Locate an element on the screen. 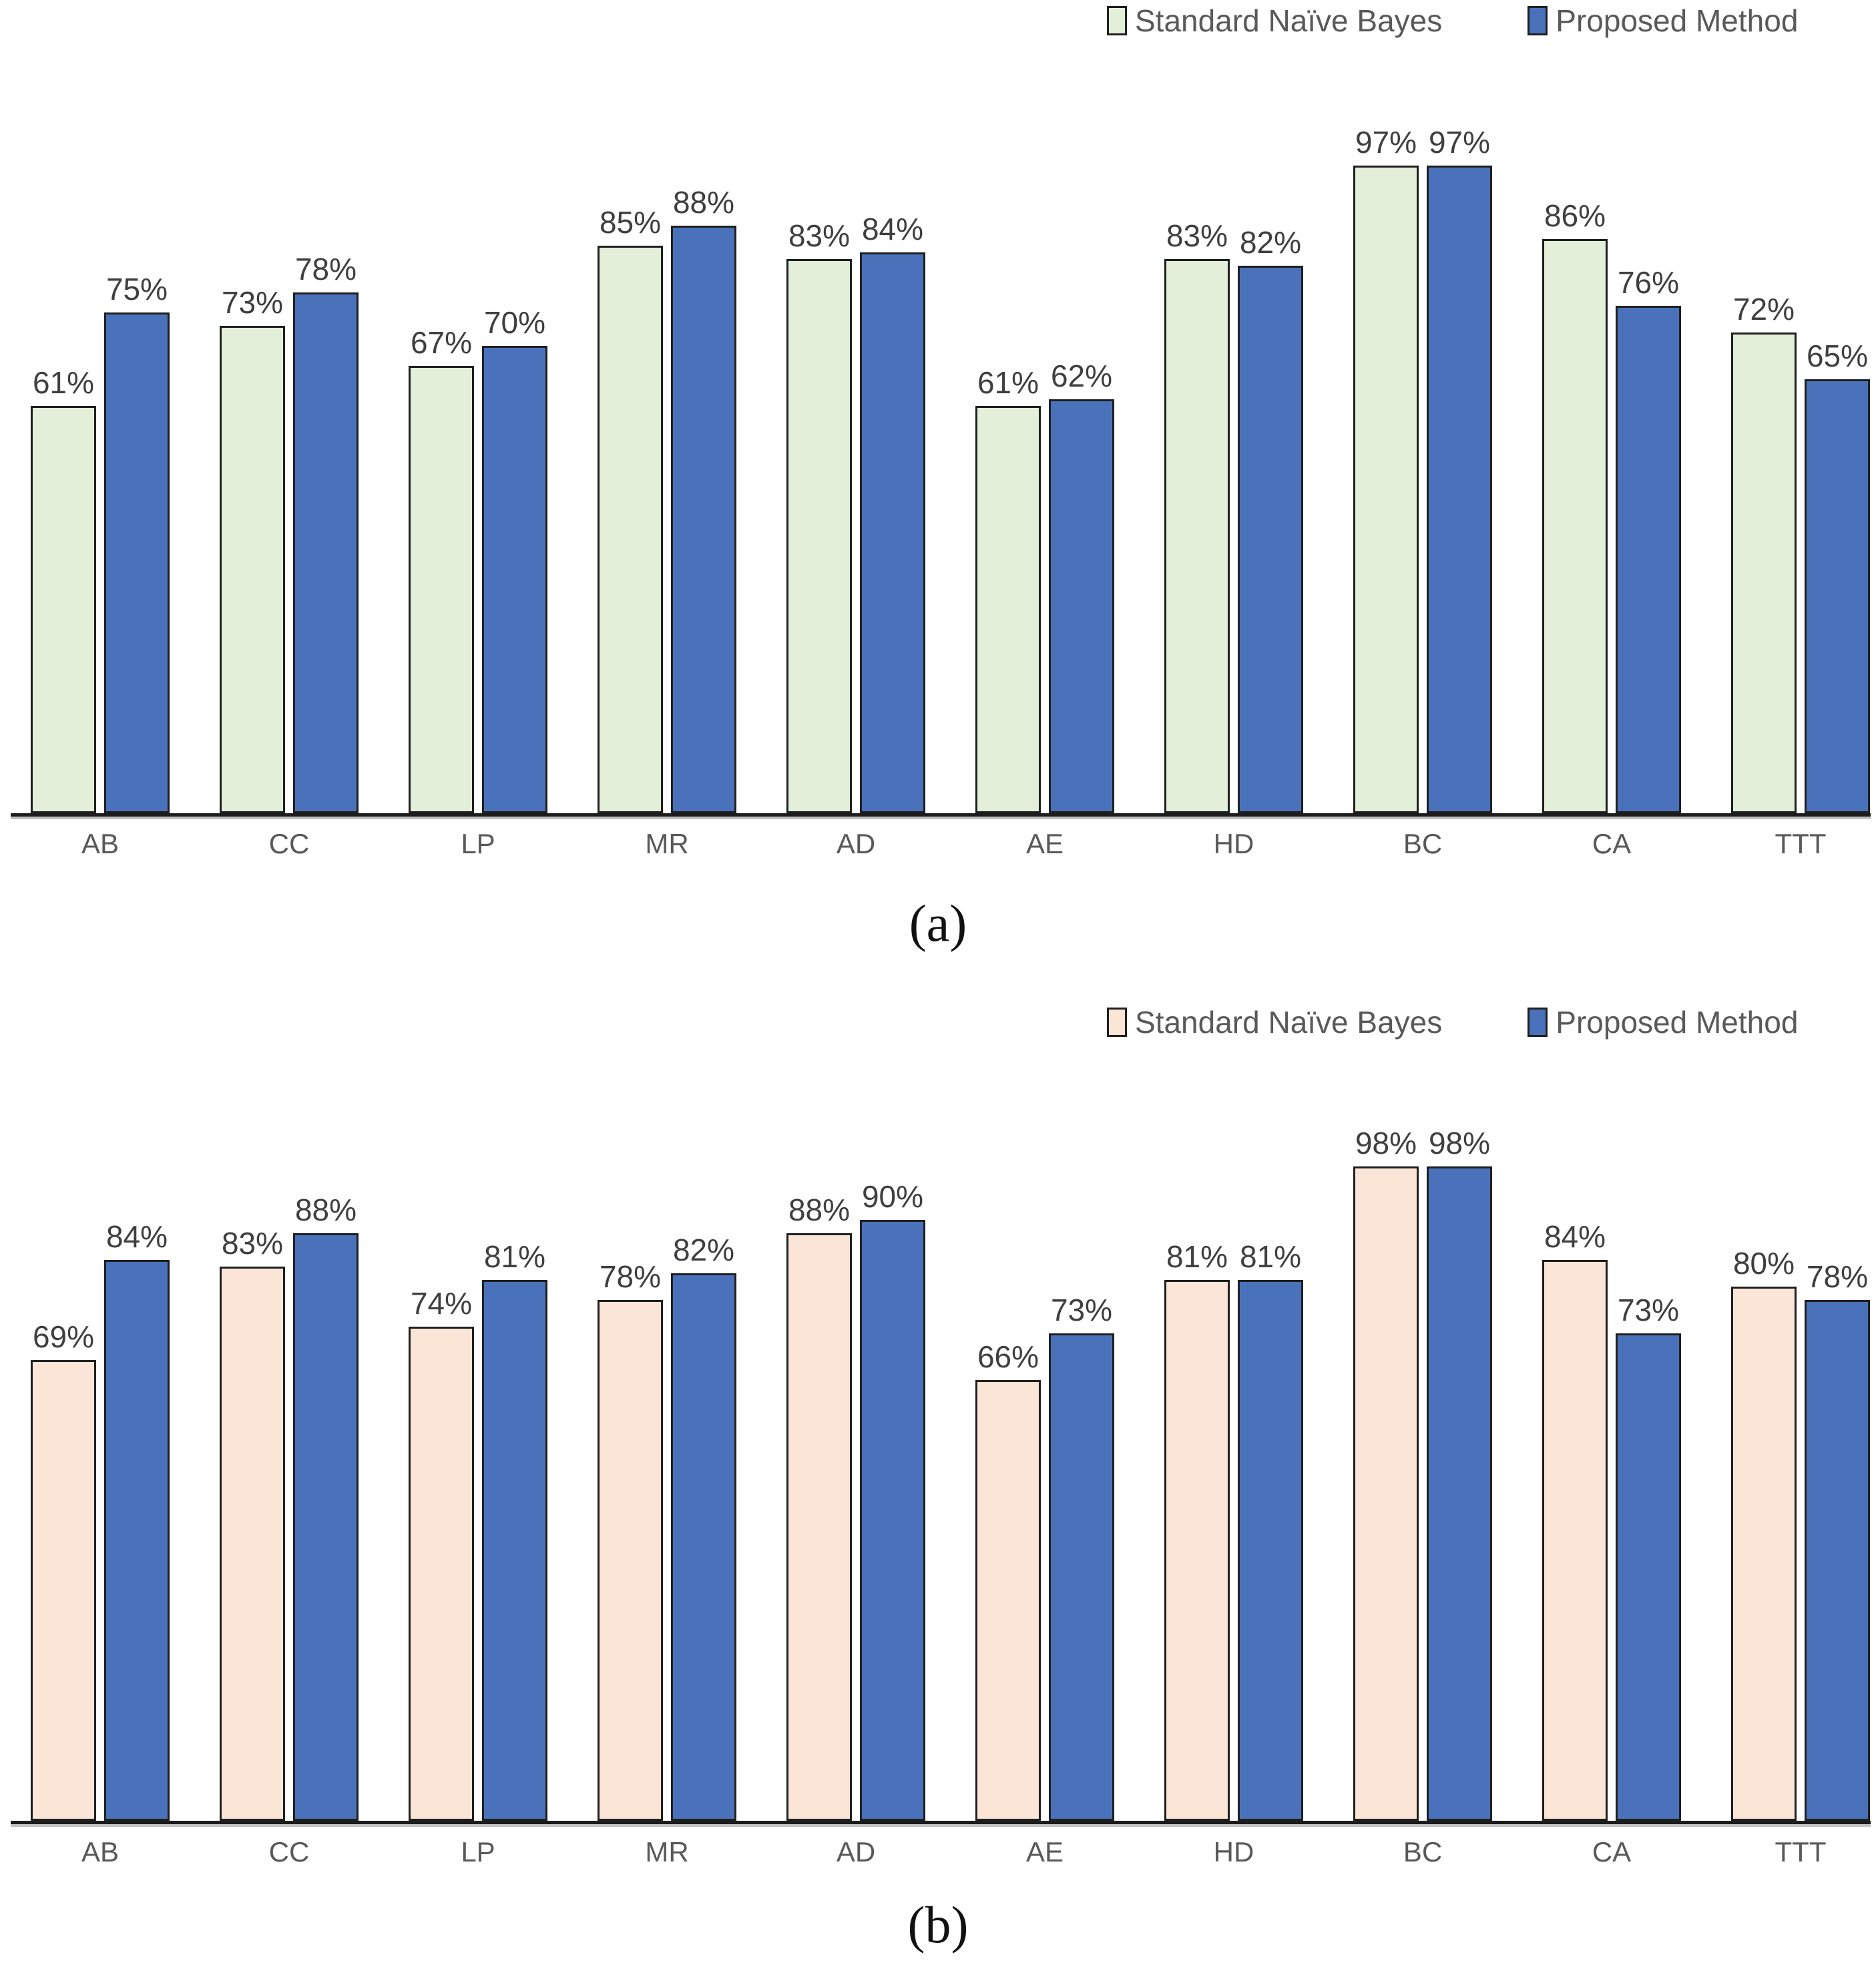 The image size is (1876, 1971). legend-item: Proposed Method is located at coordinates (1663, 1022).